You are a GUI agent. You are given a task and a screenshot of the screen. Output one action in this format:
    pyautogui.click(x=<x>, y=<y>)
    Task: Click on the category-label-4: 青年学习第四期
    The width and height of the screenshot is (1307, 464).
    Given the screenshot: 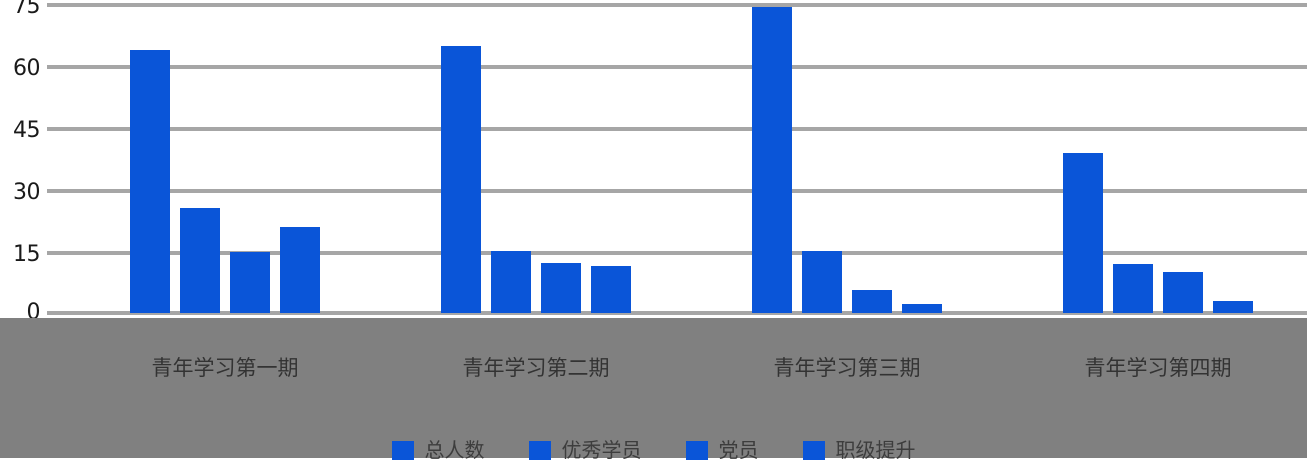 What is the action you would take?
    pyautogui.click(x=1158, y=368)
    